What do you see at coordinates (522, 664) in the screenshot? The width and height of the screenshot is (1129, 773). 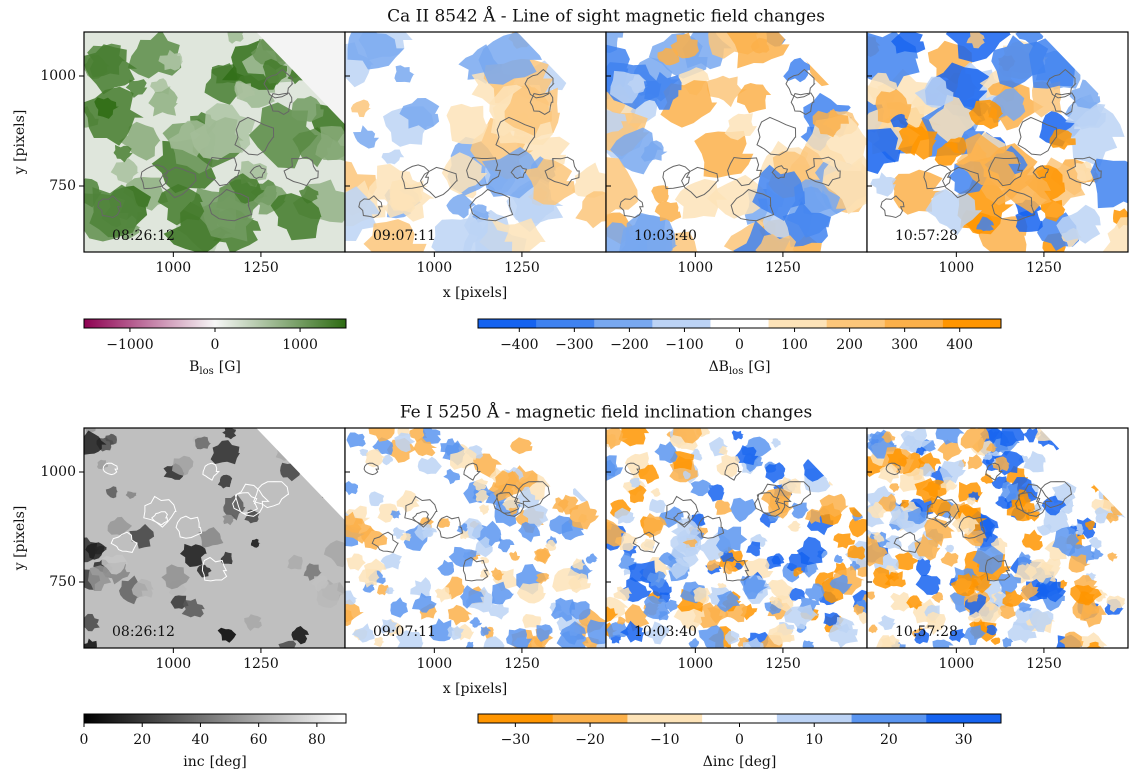 I see `x-tick-label: 1250` at bounding box center [522, 664].